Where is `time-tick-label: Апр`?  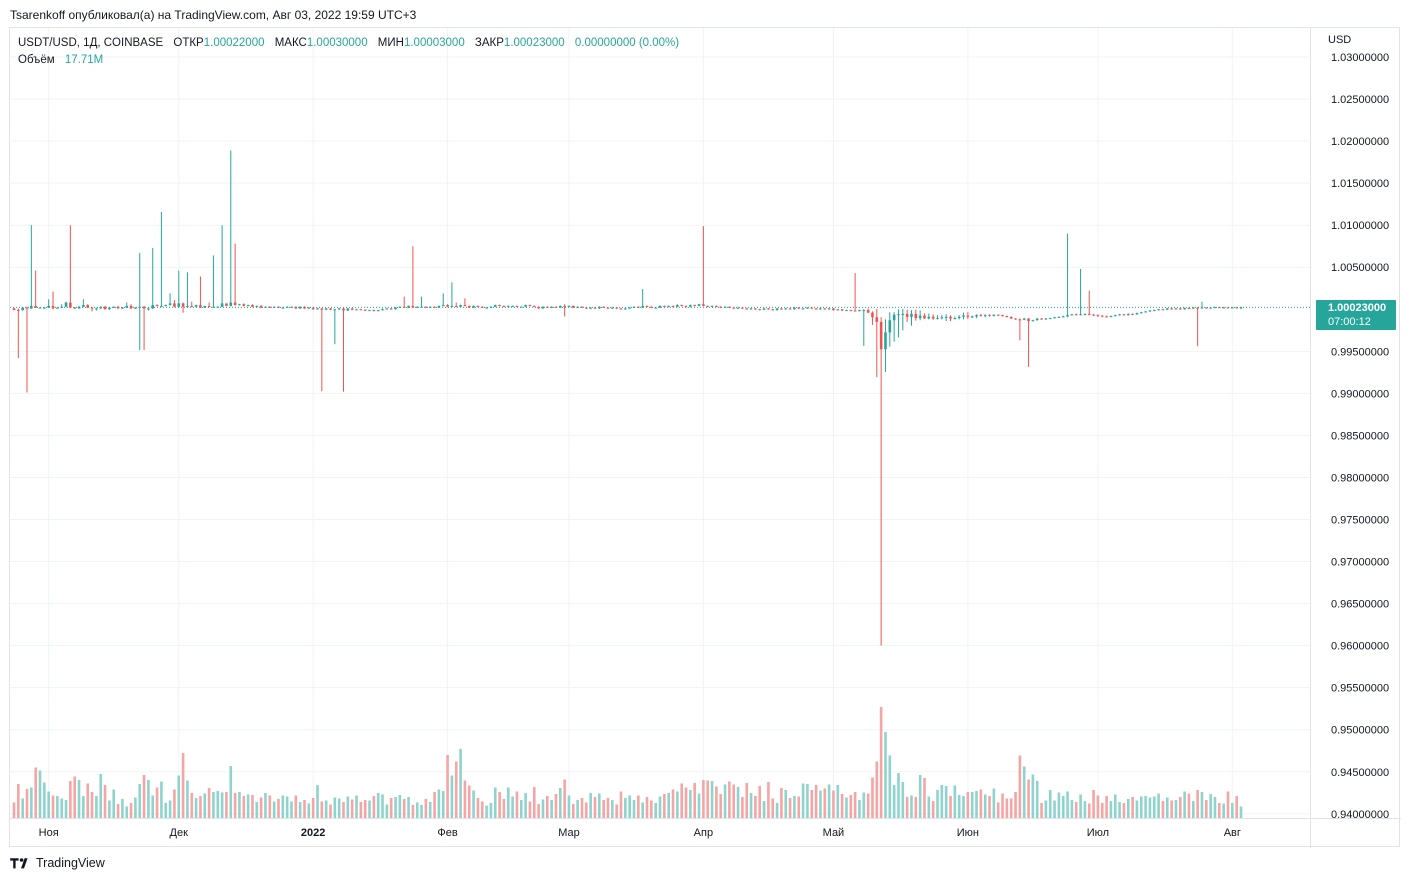
time-tick-label: Апр is located at coordinates (703, 833).